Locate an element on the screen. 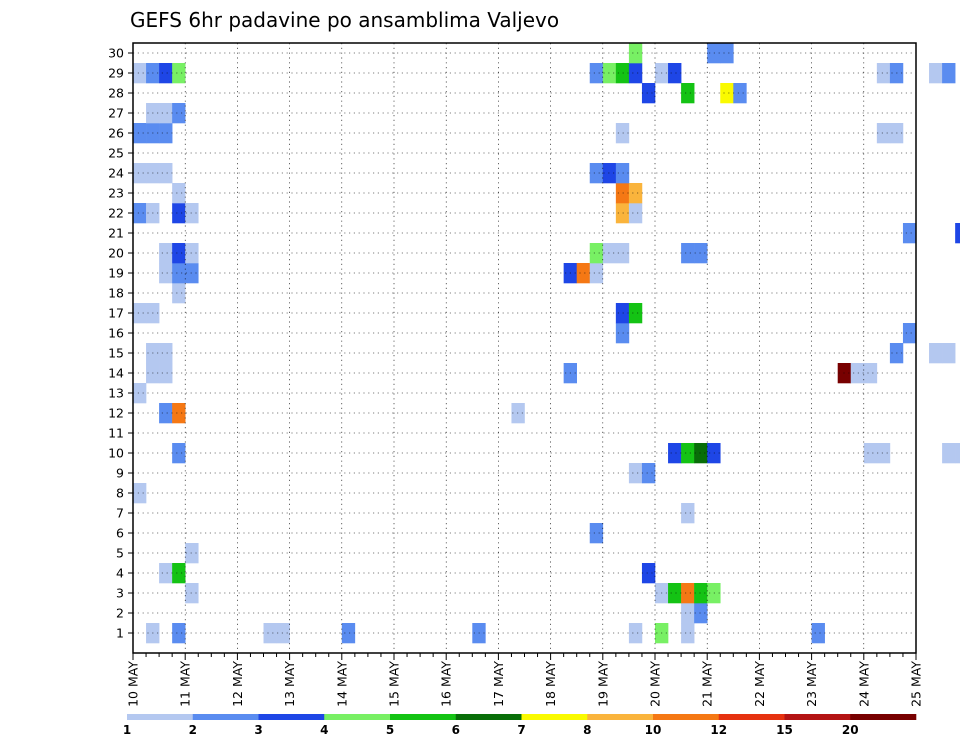  colorbar: 1 2 3 4 5 6 7 8 10 12 15 20 is located at coordinates (520, 725).